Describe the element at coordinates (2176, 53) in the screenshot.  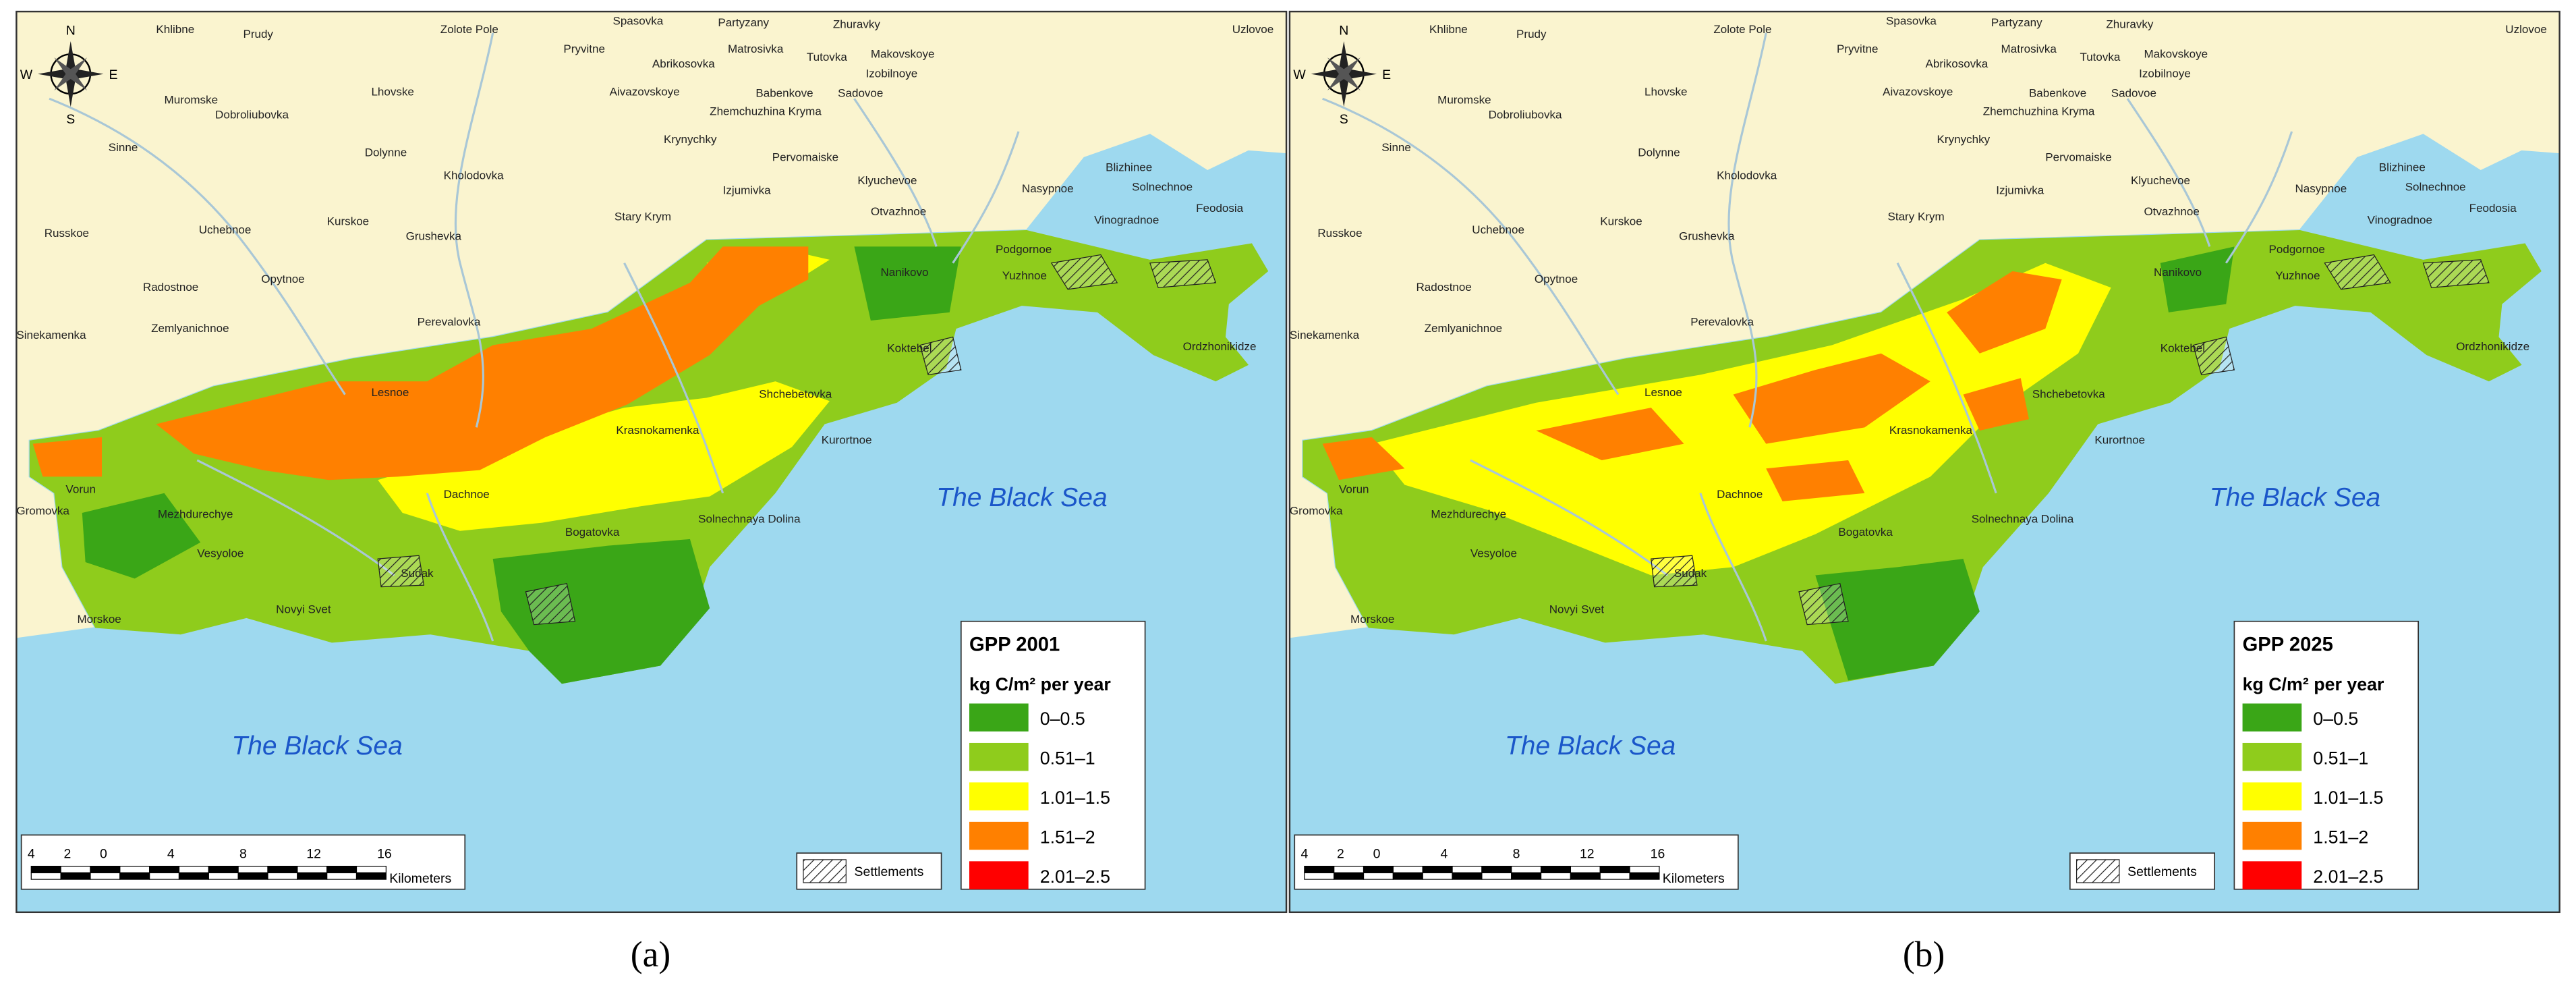
I see `place-label: Makovskoye` at that location.